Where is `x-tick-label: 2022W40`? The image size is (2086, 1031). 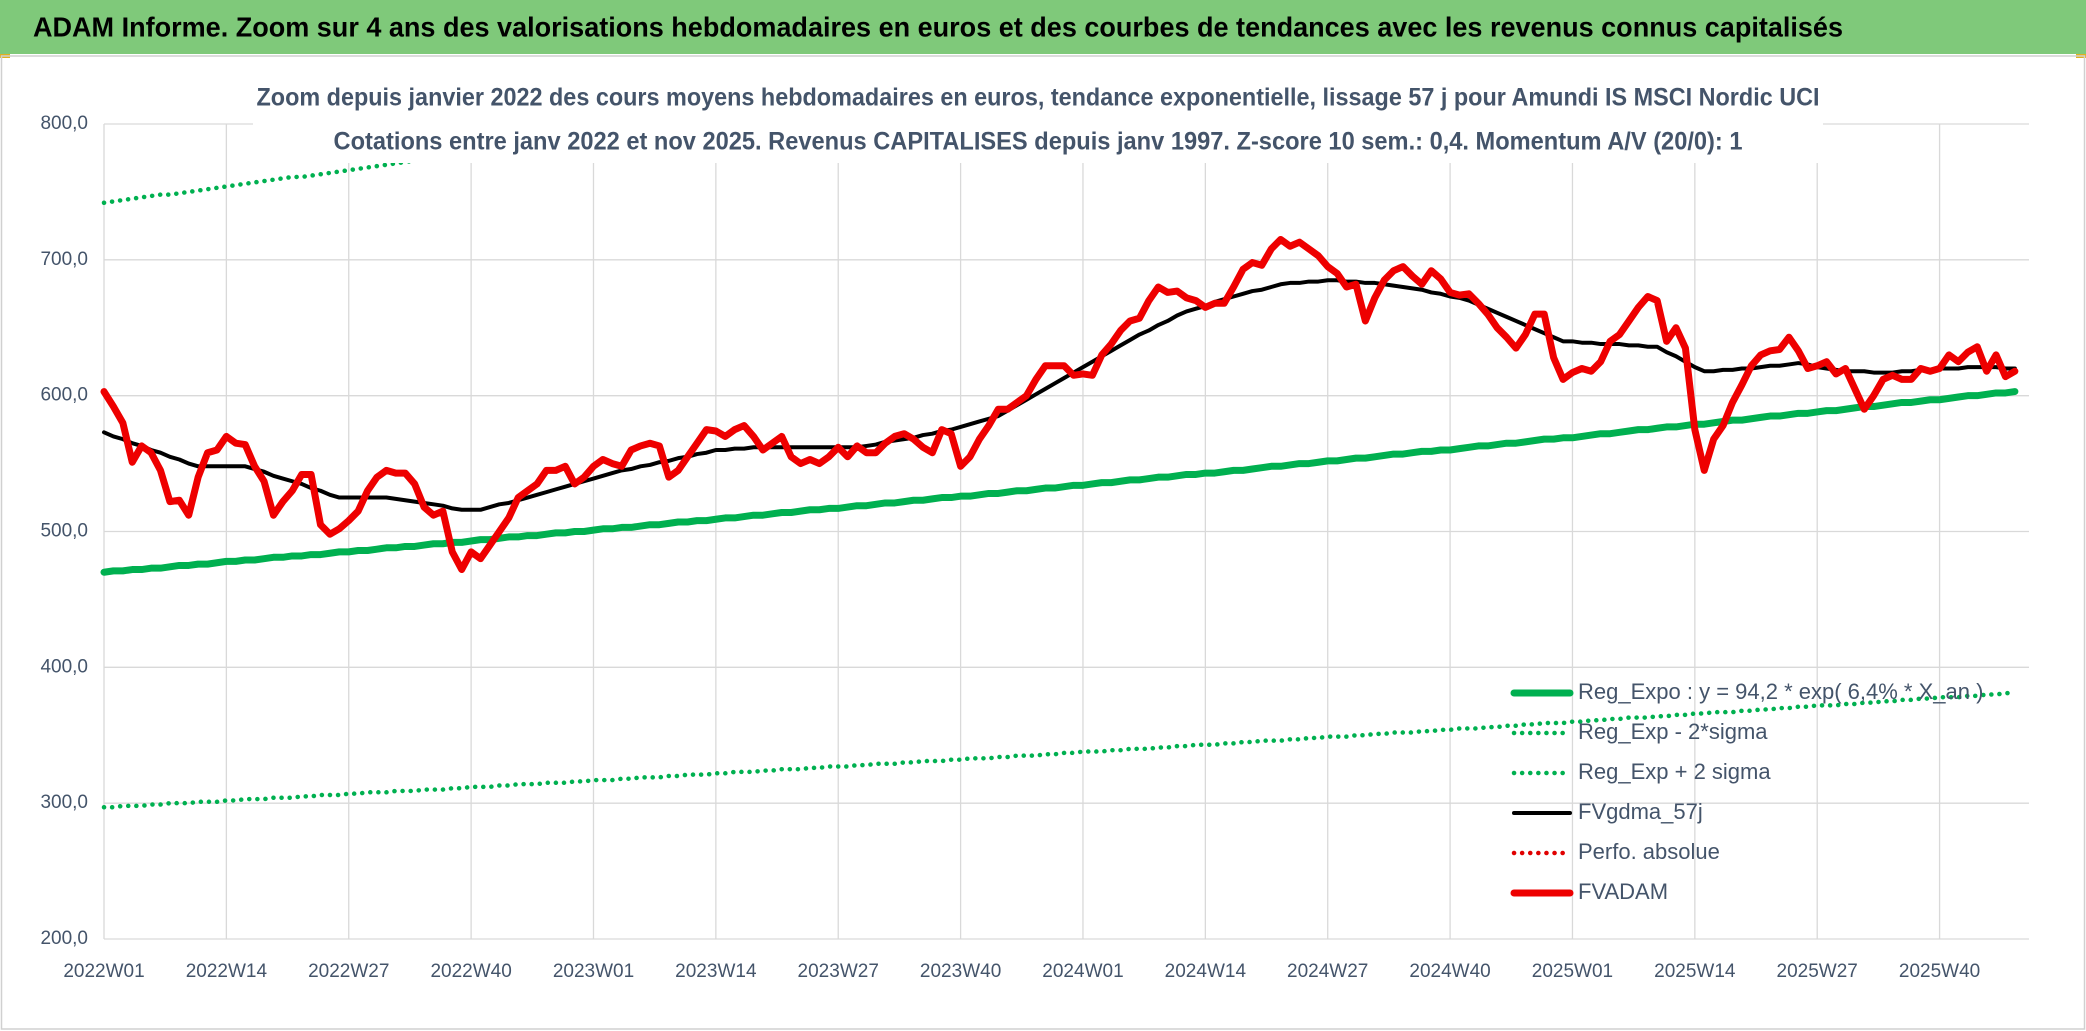 x-tick-label: 2022W40 is located at coordinates (470, 971).